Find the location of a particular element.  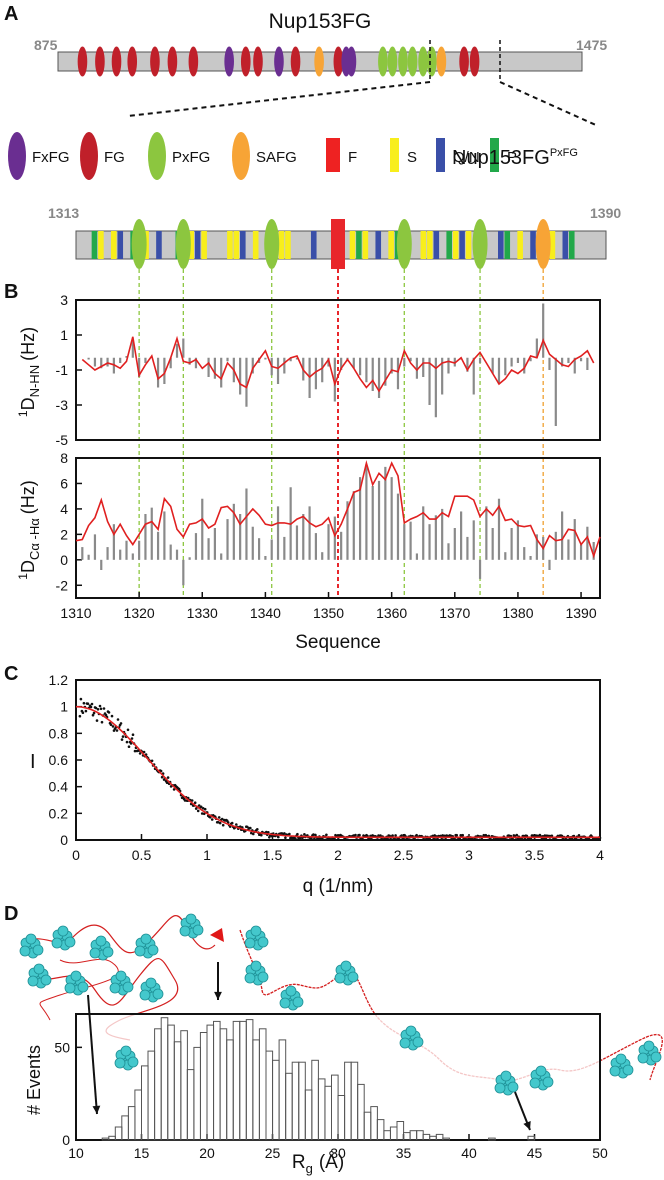

histogram-ylabel: # Events is located at coordinates (34, 1080).